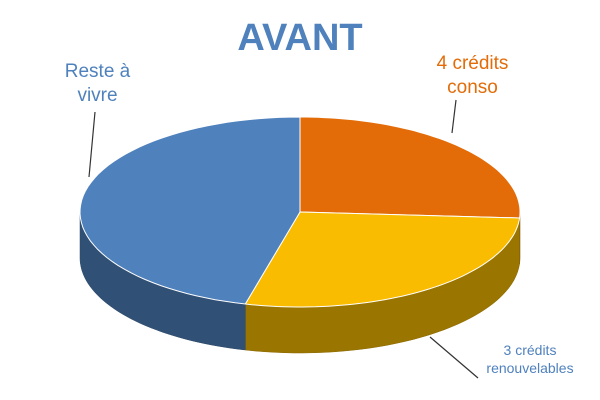 Image resolution: width=600 pixels, height=400 pixels. What do you see at coordinates (472, 75) in the screenshot?
I see `slice-label: 4 crédits conso` at bounding box center [472, 75].